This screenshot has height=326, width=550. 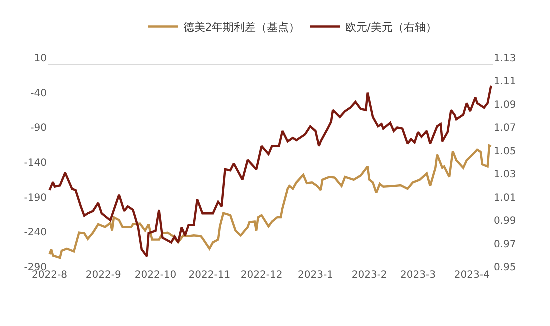 What do you see at coordinates (35, 198) in the screenshot?
I see `y-tick-label: -190` at bounding box center [35, 198].